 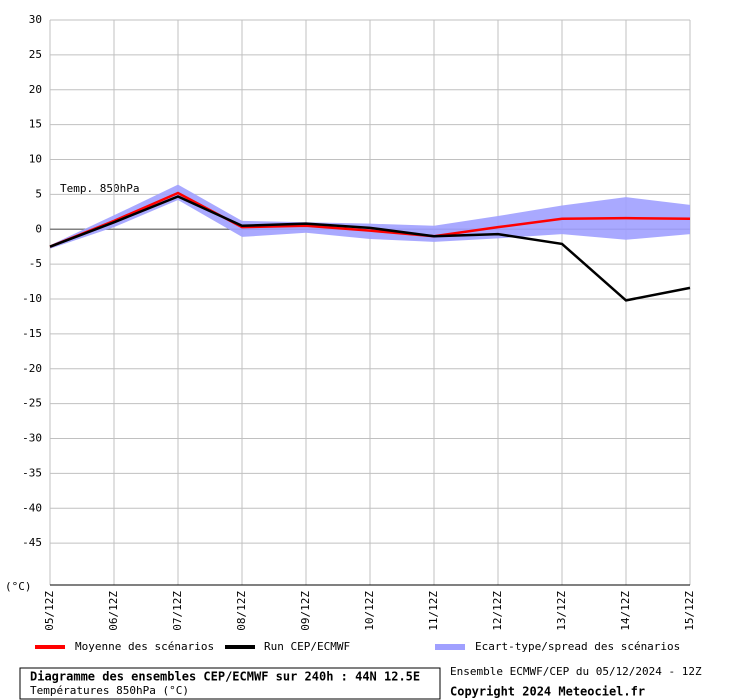 What do you see at coordinates (561, 611) in the screenshot?
I see `x-tick-label: 13/12Z` at bounding box center [561, 611].